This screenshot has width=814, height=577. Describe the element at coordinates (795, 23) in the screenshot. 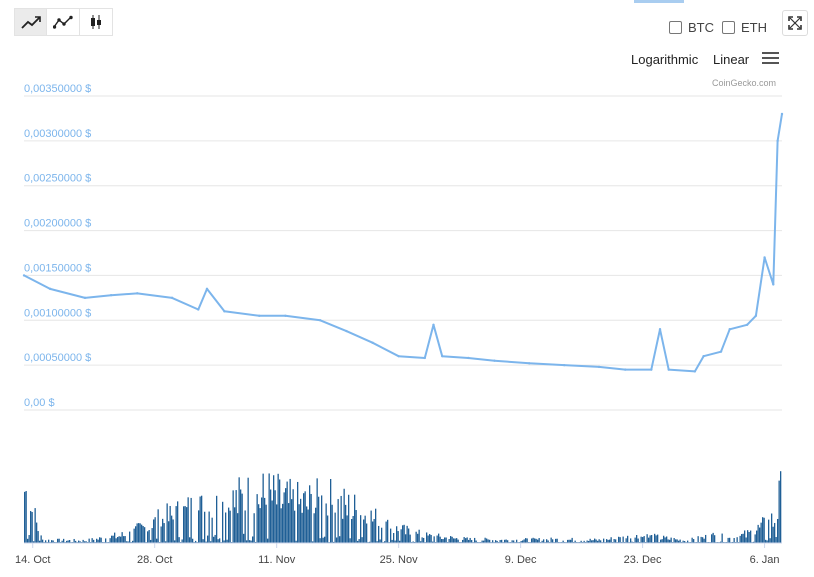

I see `expand-button` at that location.